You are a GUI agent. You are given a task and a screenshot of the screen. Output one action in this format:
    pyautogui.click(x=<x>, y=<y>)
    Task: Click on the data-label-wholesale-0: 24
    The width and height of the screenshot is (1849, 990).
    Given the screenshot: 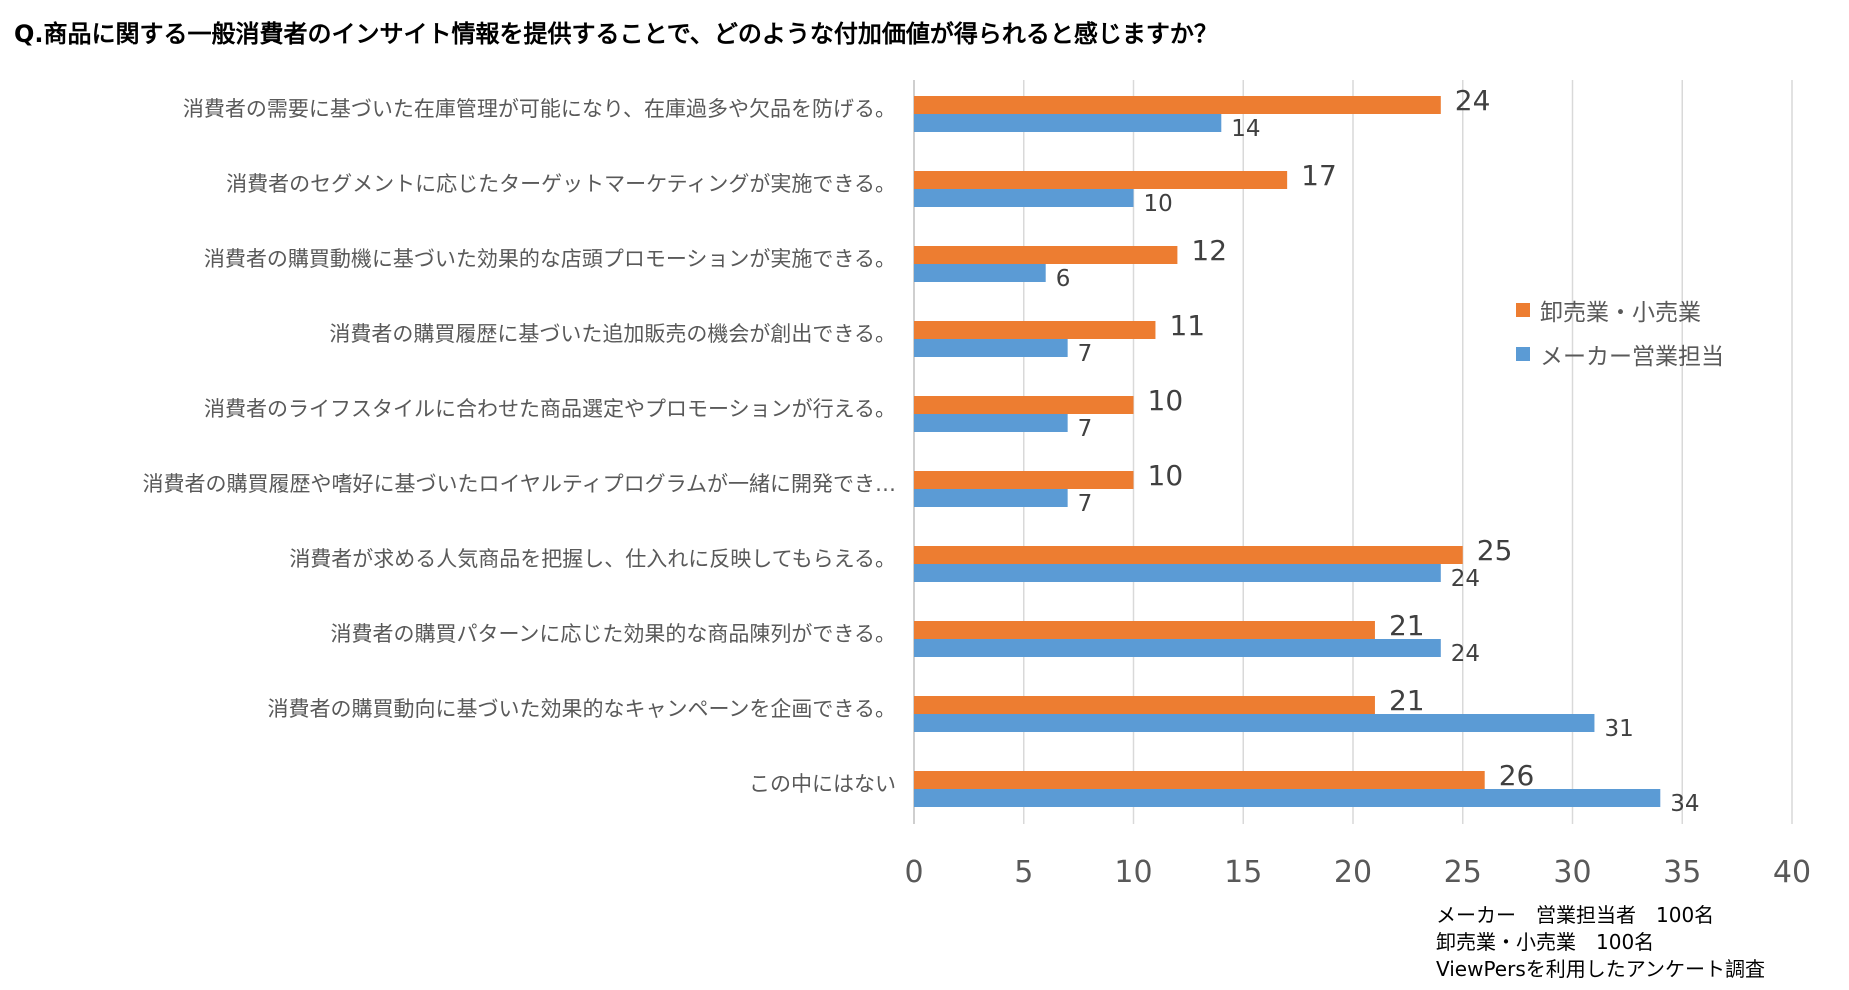 What is the action you would take?
    pyautogui.click(x=1473, y=100)
    